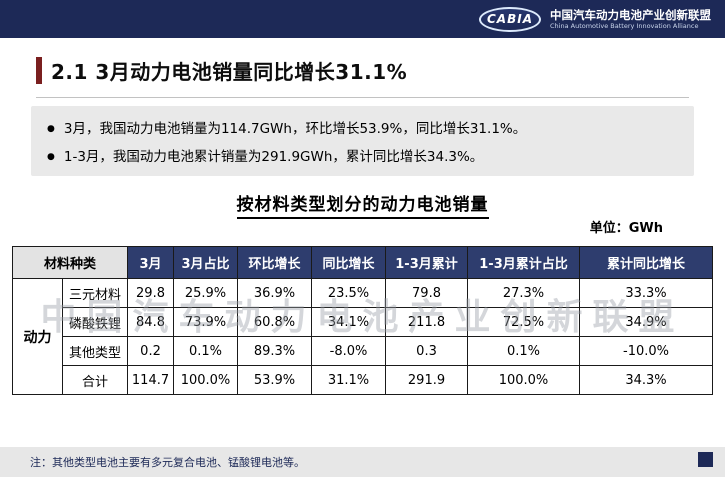 This screenshot has width=725, height=500. Describe the element at coordinates (95, 293) in the screenshot. I see `category-cell: 三元材料` at that location.